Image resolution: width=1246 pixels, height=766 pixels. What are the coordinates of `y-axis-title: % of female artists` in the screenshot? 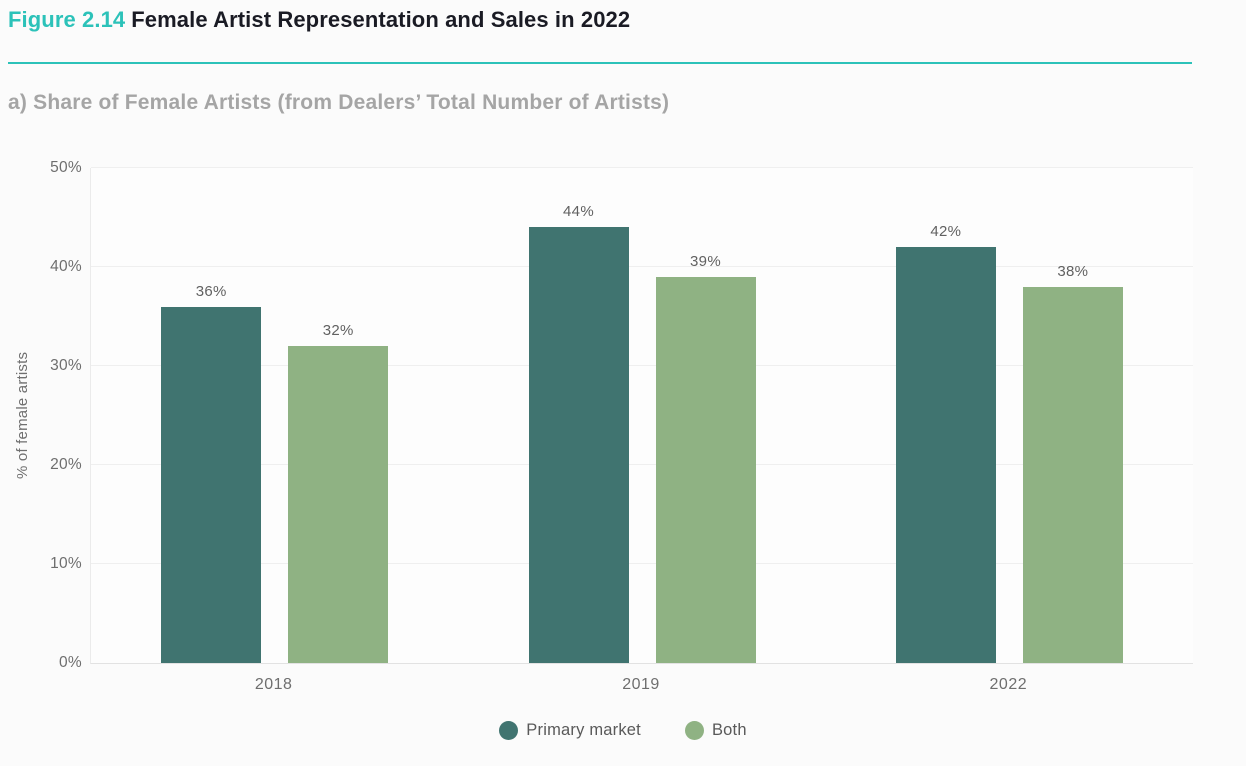 It's located at (22, 415).